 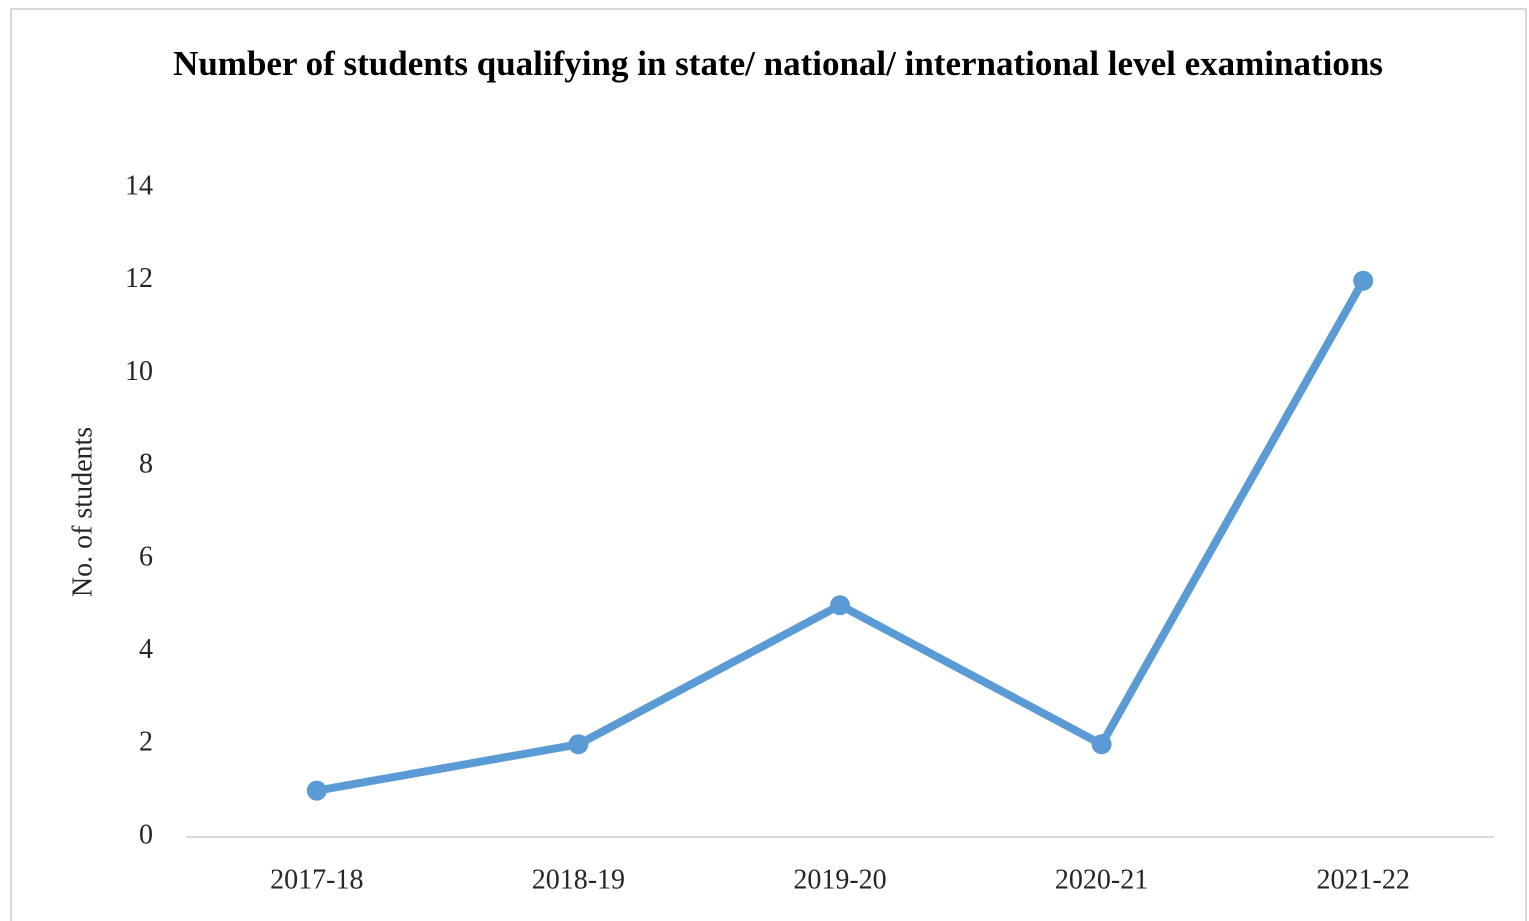 I want to click on y-tick-label: 12, so click(x=139, y=278).